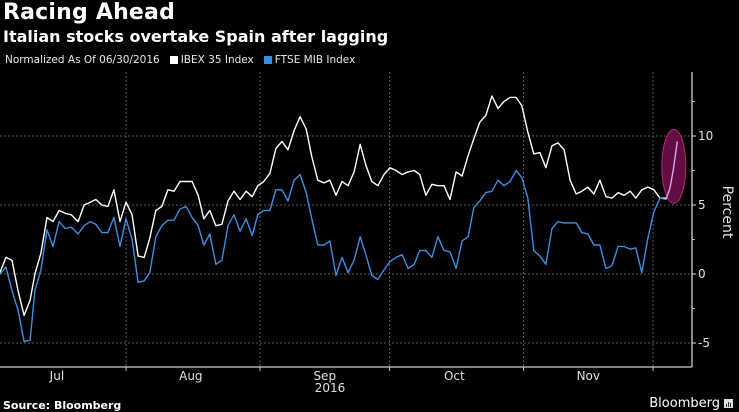  I want to click on legend-label-ftse: FTSE MIB Index, so click(315, 60).